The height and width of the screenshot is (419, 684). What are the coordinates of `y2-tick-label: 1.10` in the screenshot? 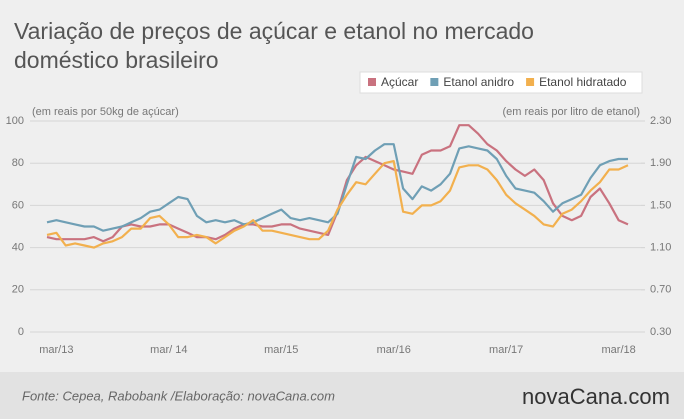 It's located at (660, 248).